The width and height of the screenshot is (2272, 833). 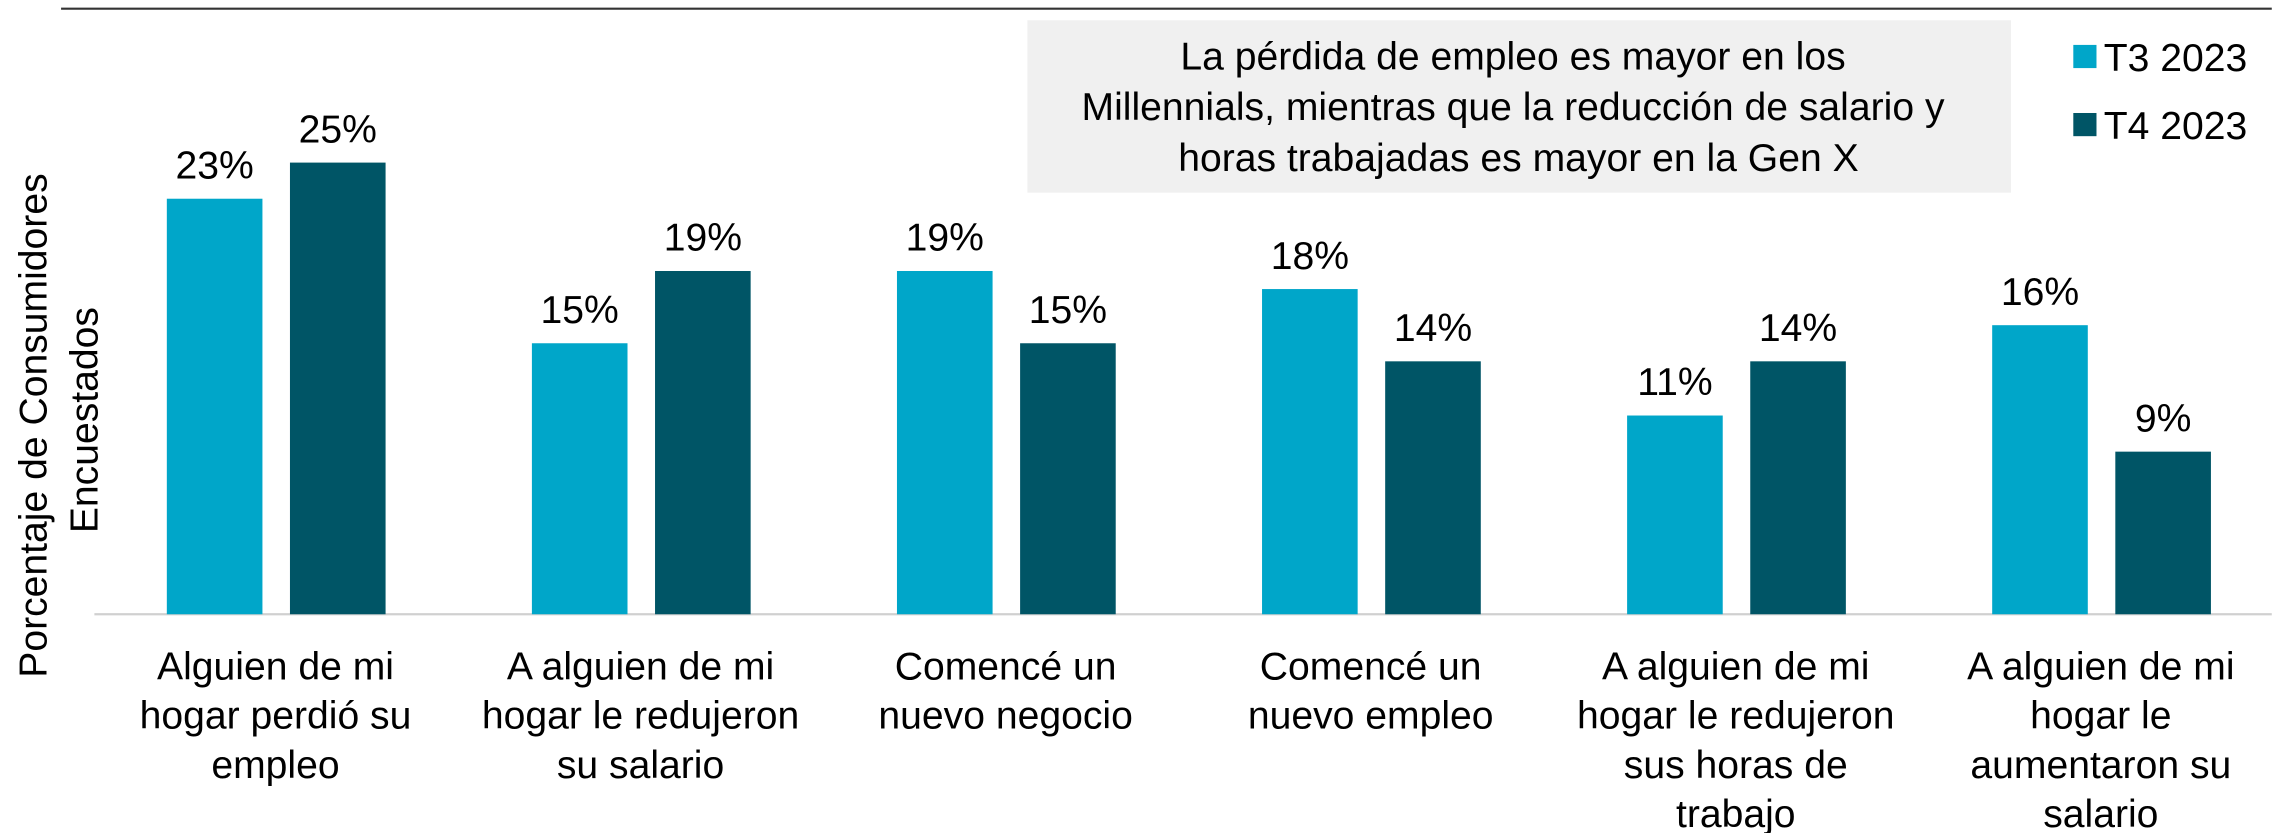 I want to click on legend-label: T4 2023, so click(x=2176, y=126).